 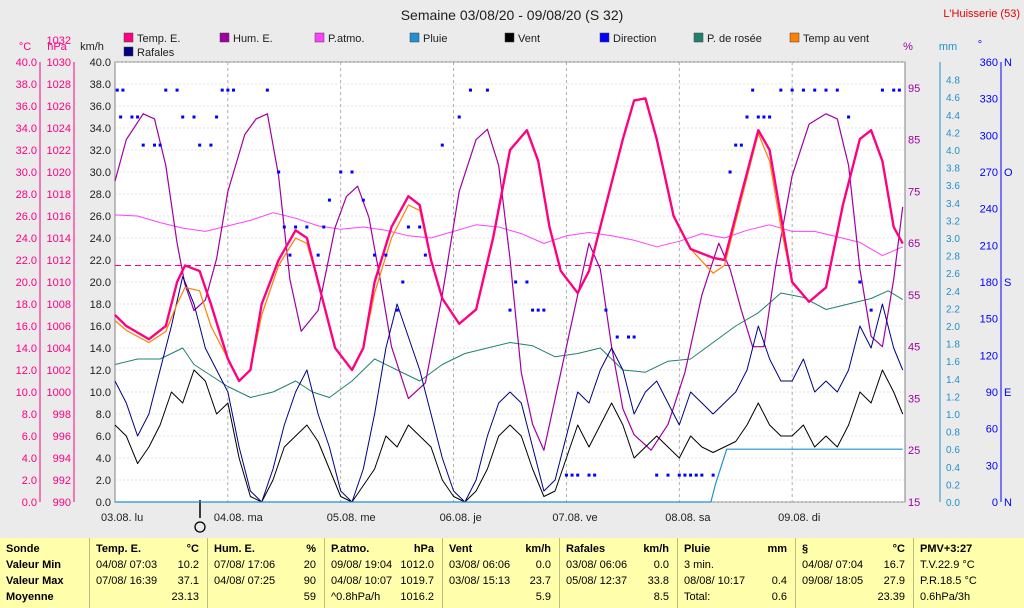 What do you see at coordinates (945, 597) in the screenshot?
I see `stats-value: 0.6hPa/3h` at bounding box center [945, 597].